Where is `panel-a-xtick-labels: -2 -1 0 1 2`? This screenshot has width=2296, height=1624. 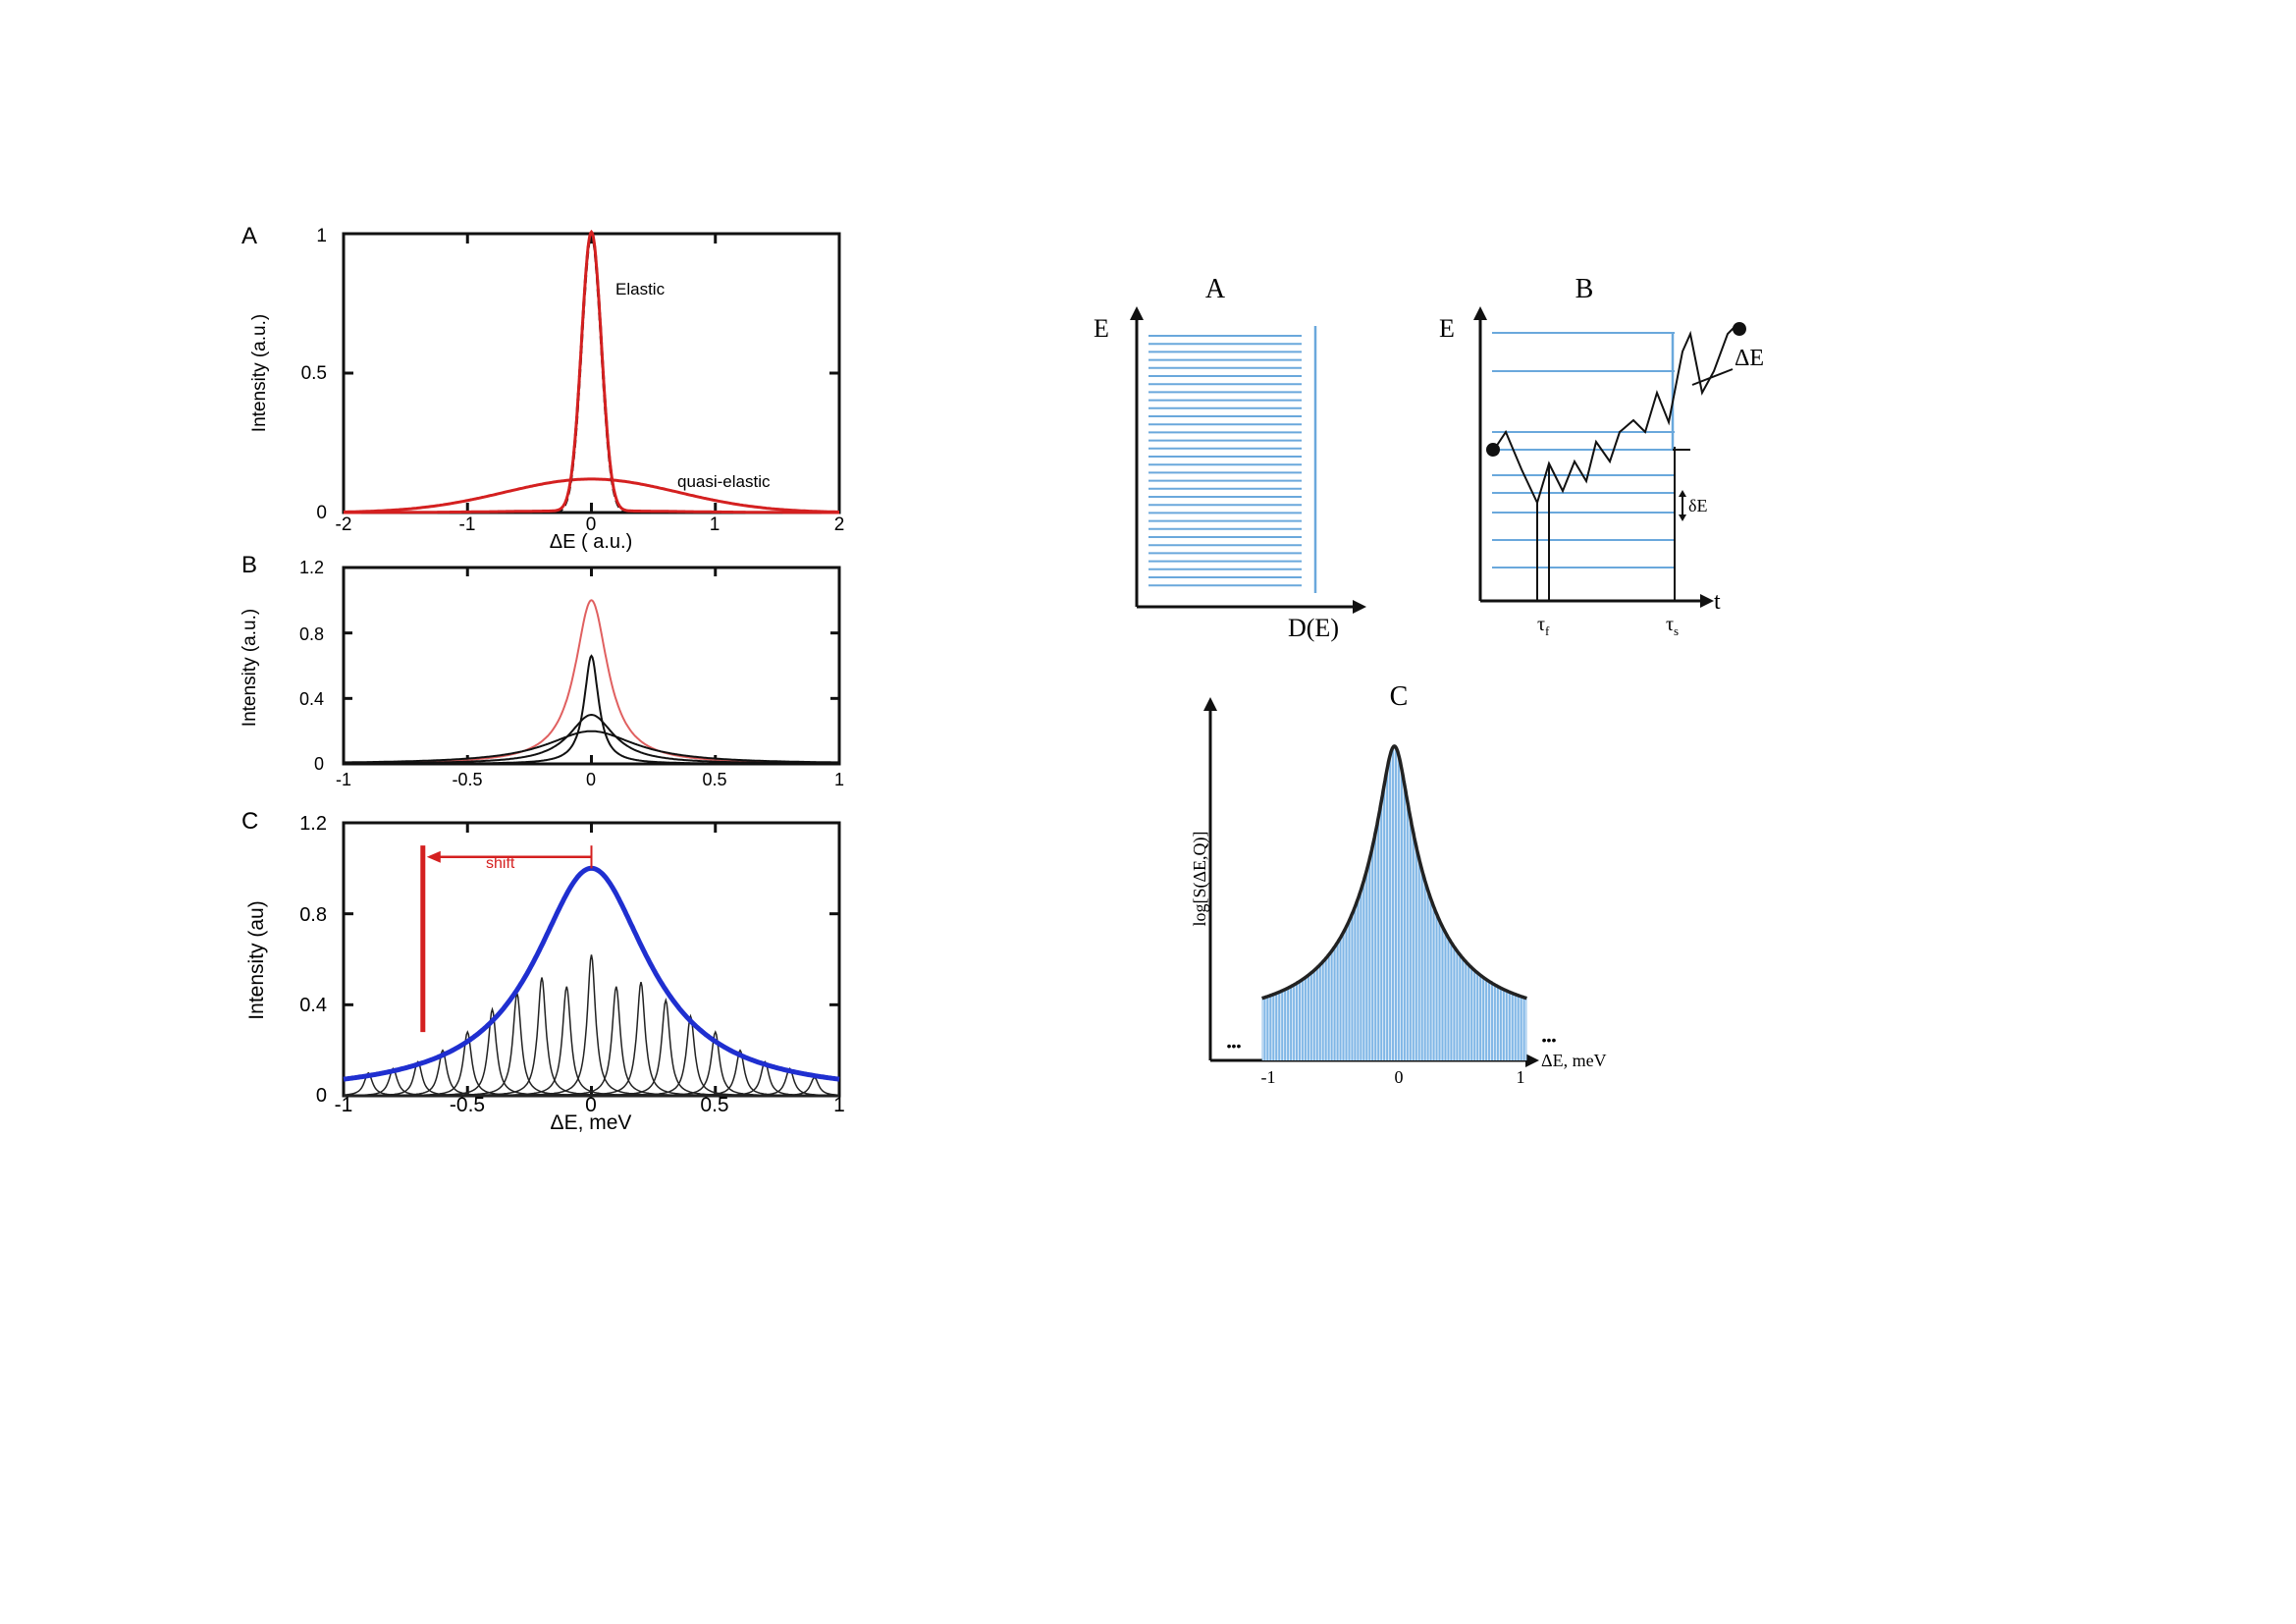
panel-a-xtick-labels: -2 -1 0 1 2 is located at coordinates (591, 524).